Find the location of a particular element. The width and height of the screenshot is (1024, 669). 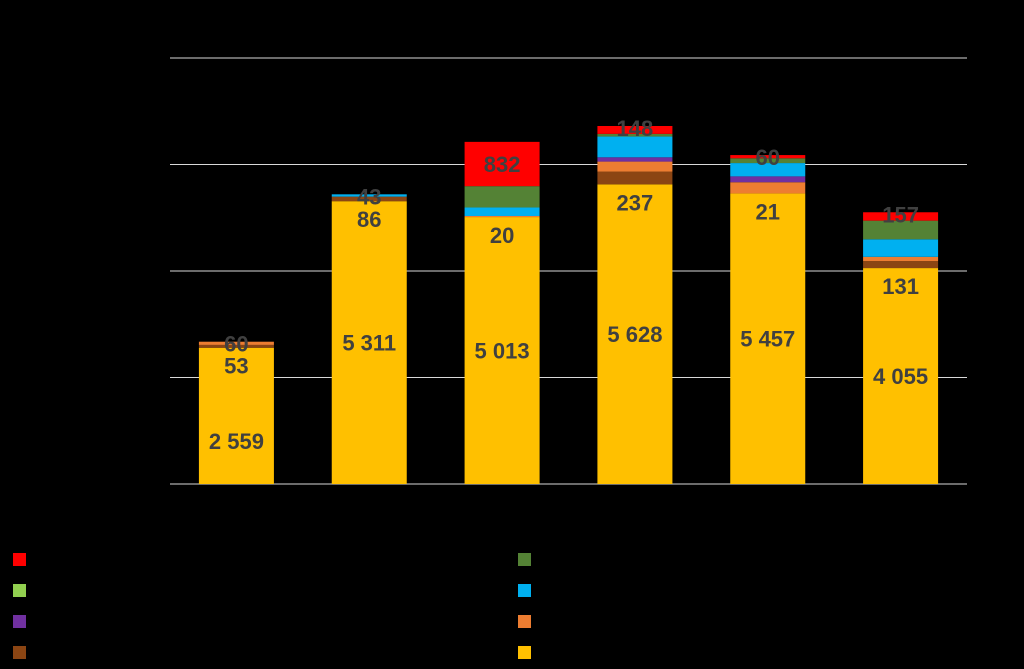

data-label-c1-0: 5 311 is located at coordinates (369, 343).